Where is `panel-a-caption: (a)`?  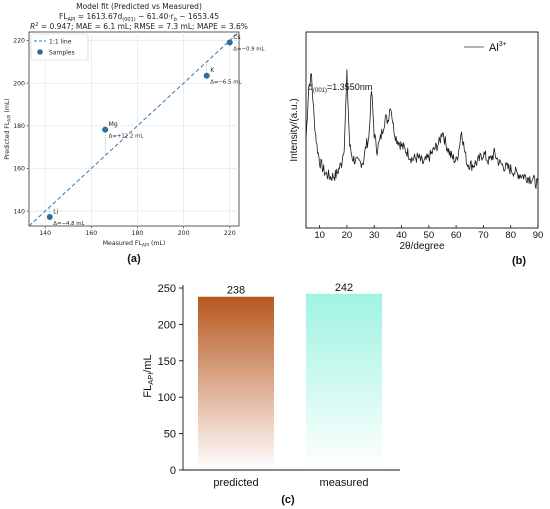
panel-a-caption: (a) is located at coordinates (134, 259).